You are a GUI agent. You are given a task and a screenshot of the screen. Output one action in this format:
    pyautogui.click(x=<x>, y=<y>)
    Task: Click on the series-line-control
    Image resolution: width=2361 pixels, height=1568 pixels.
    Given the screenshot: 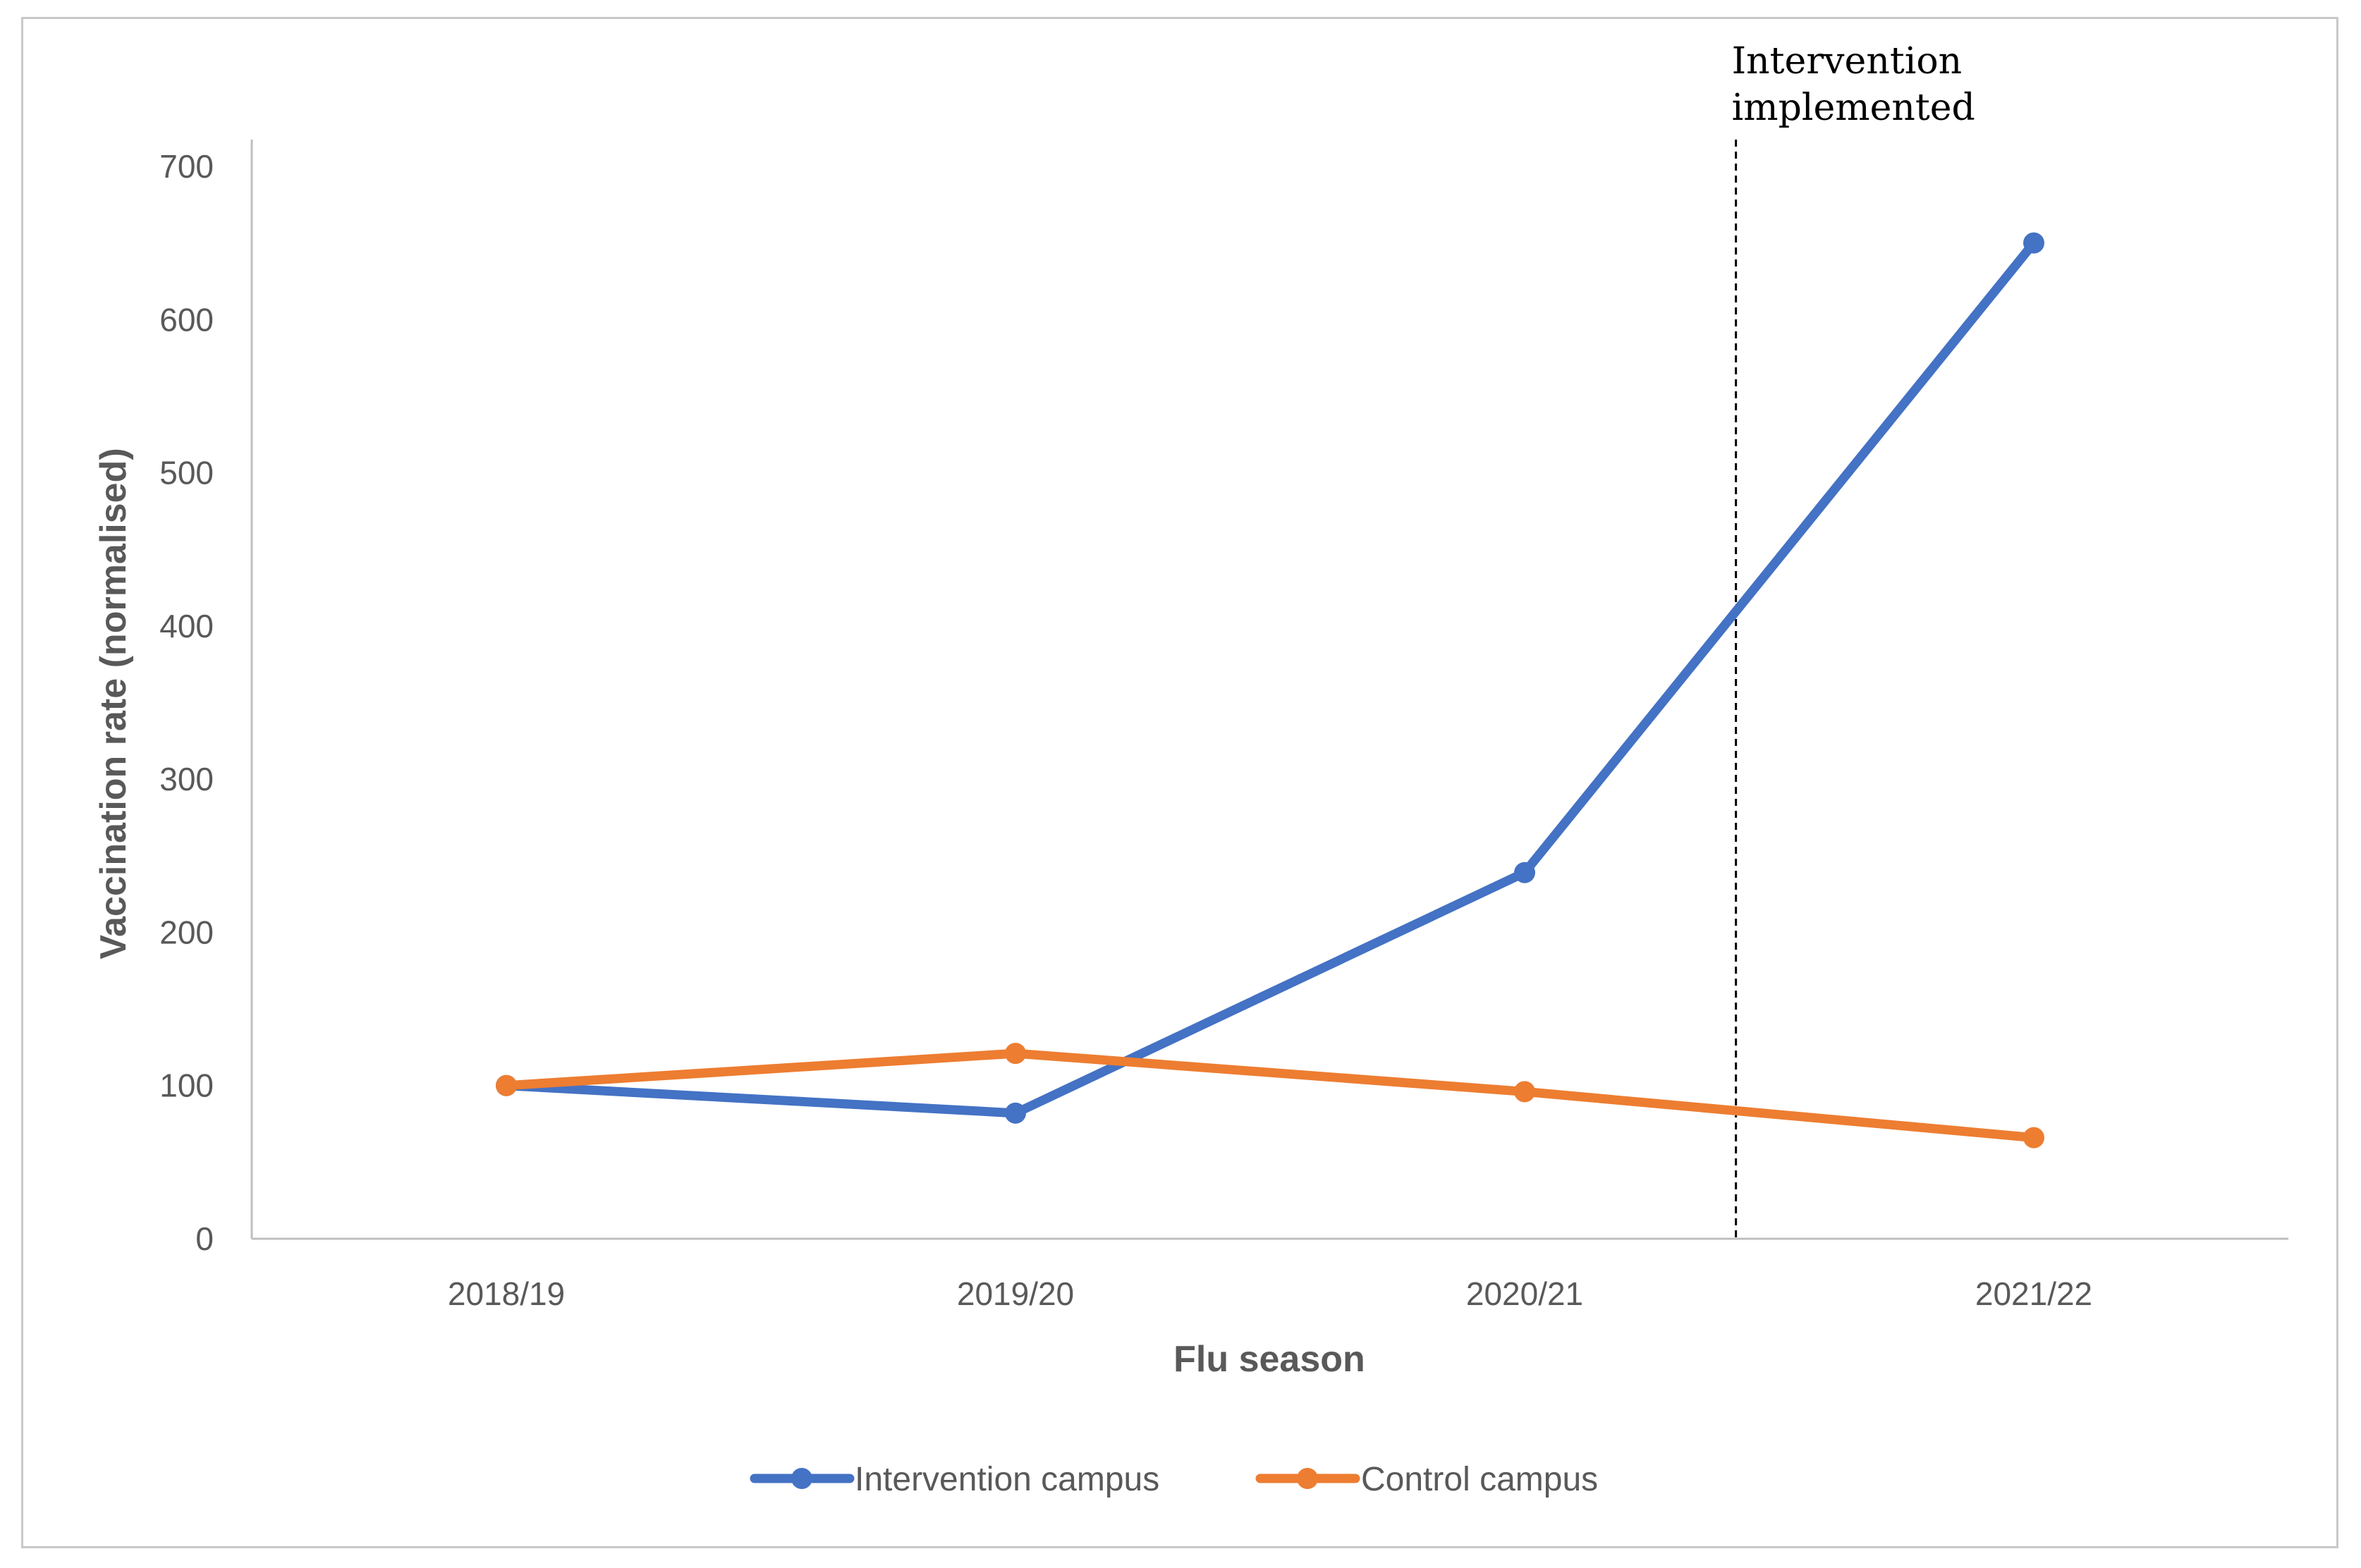 What is the action you would take?
    pyautogui.click(x=1270, y=1095)
    